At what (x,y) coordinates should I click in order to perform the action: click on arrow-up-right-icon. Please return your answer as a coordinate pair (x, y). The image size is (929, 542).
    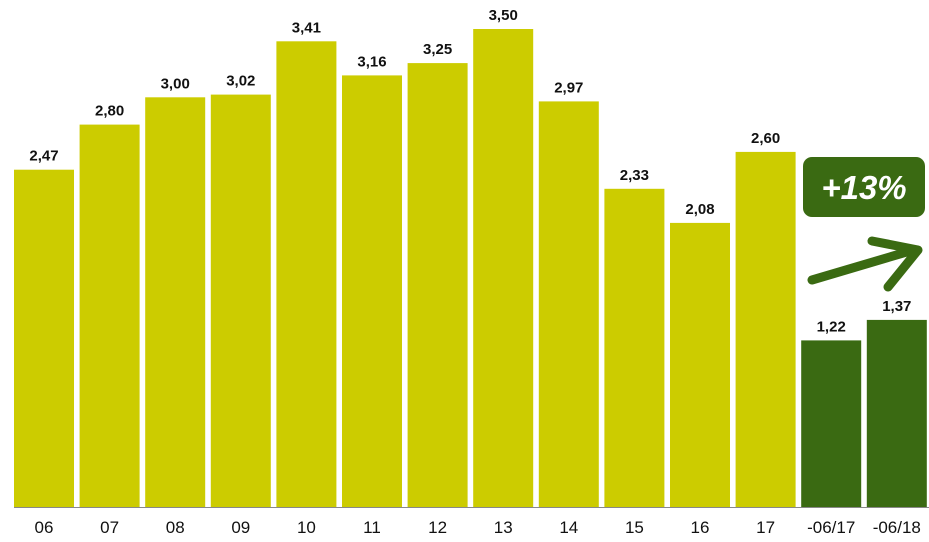
    Looking at the image, I should click on (865, 264).